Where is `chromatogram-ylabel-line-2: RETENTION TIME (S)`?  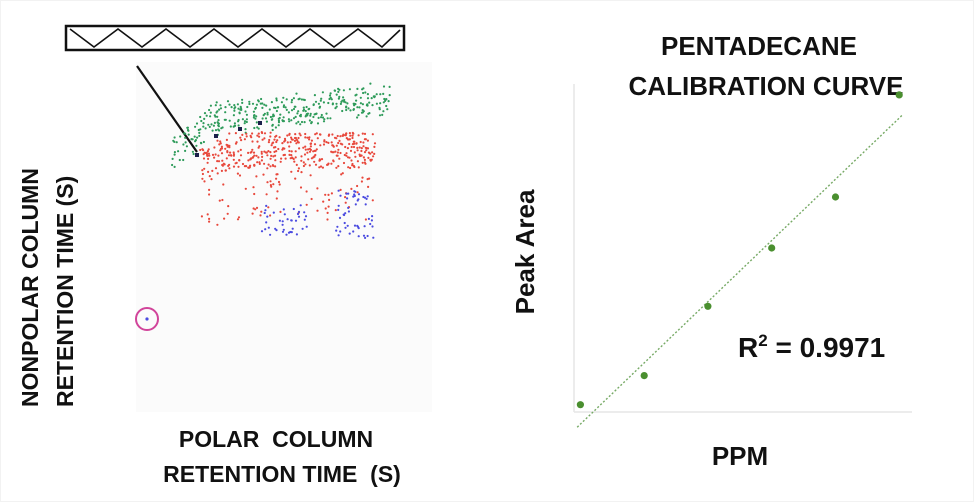 chromatogram-ylabel-line-2: RETENTION TIME (S) is located at coordinates (65, 291).